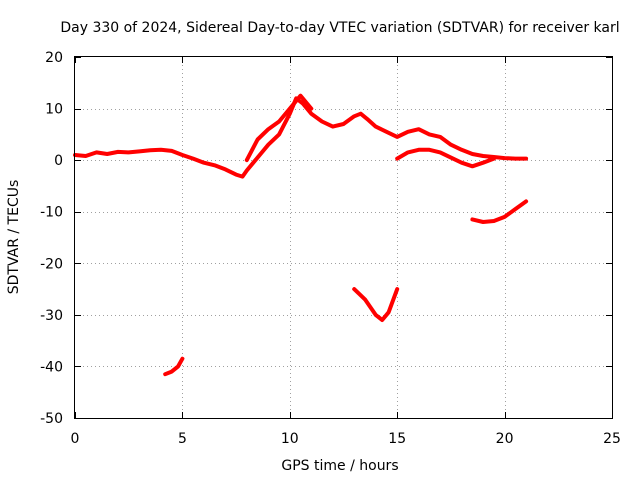 This screenshot has height=480, width=640. What do you see at coordinates (51, 367) in the screenshot?
I see `y-tick-label: -40` at bounding box center [51, 367].